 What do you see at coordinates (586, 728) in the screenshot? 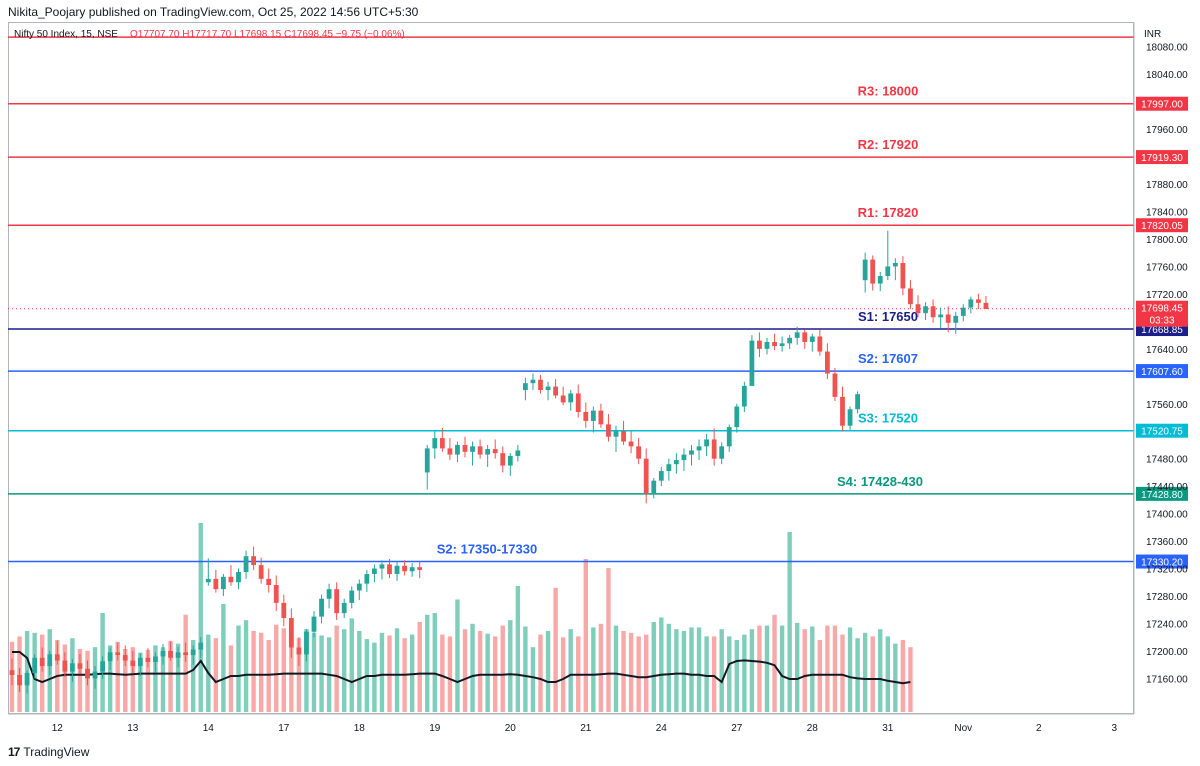
I see `x-tick-label: 21` at bounding box center [586, 728].